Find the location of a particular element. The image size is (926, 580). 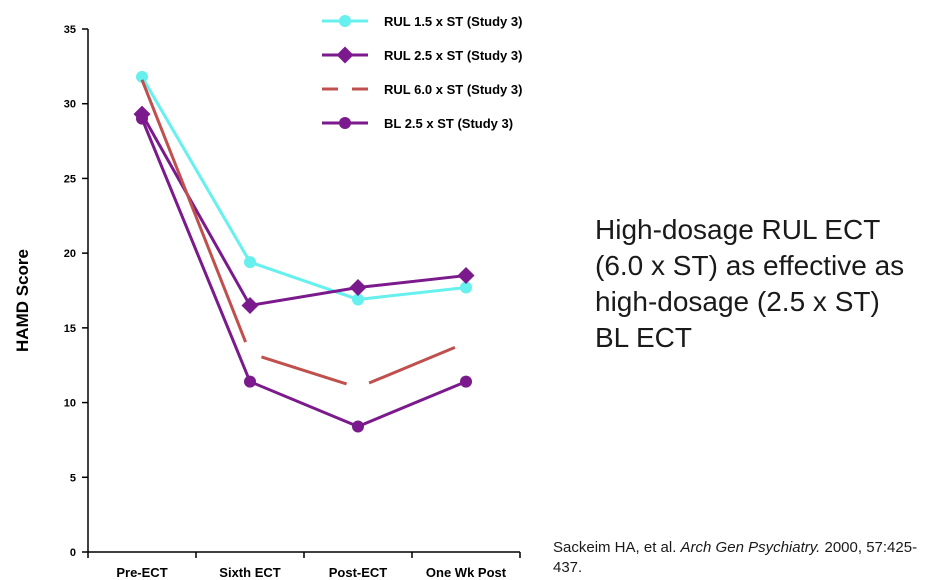

citation-authors: Sackeim HA, et al. is located at coordinates (617, 547).